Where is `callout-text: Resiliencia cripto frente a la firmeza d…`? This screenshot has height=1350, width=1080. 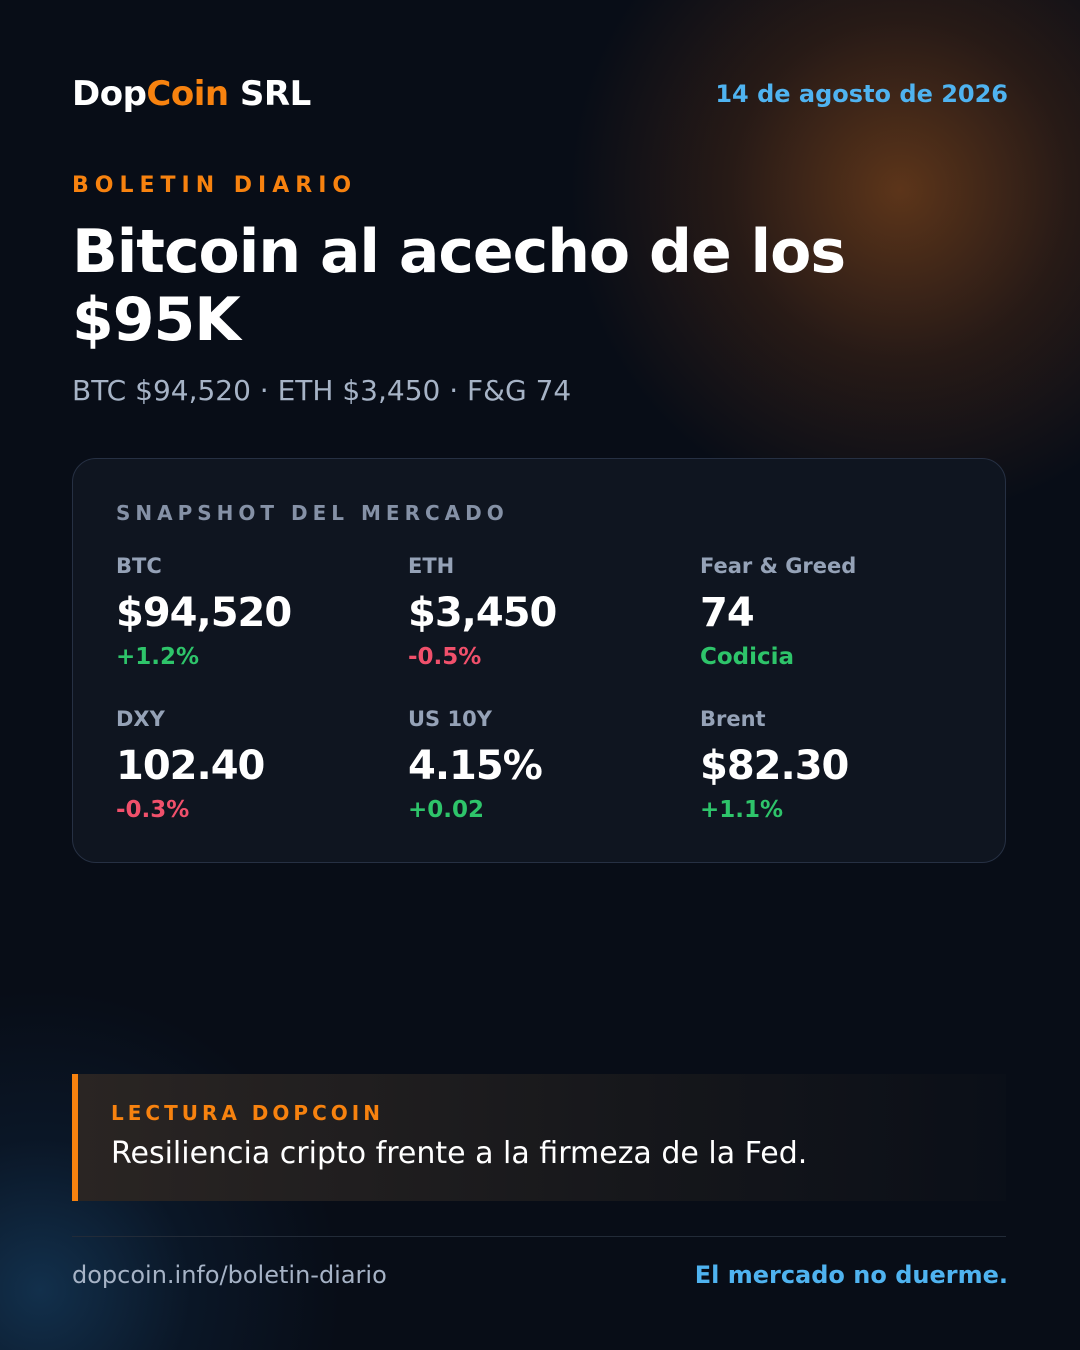 callout-text: Resiliencia cripto frente a la firmeza d… is located at coordinates (459, 1153).